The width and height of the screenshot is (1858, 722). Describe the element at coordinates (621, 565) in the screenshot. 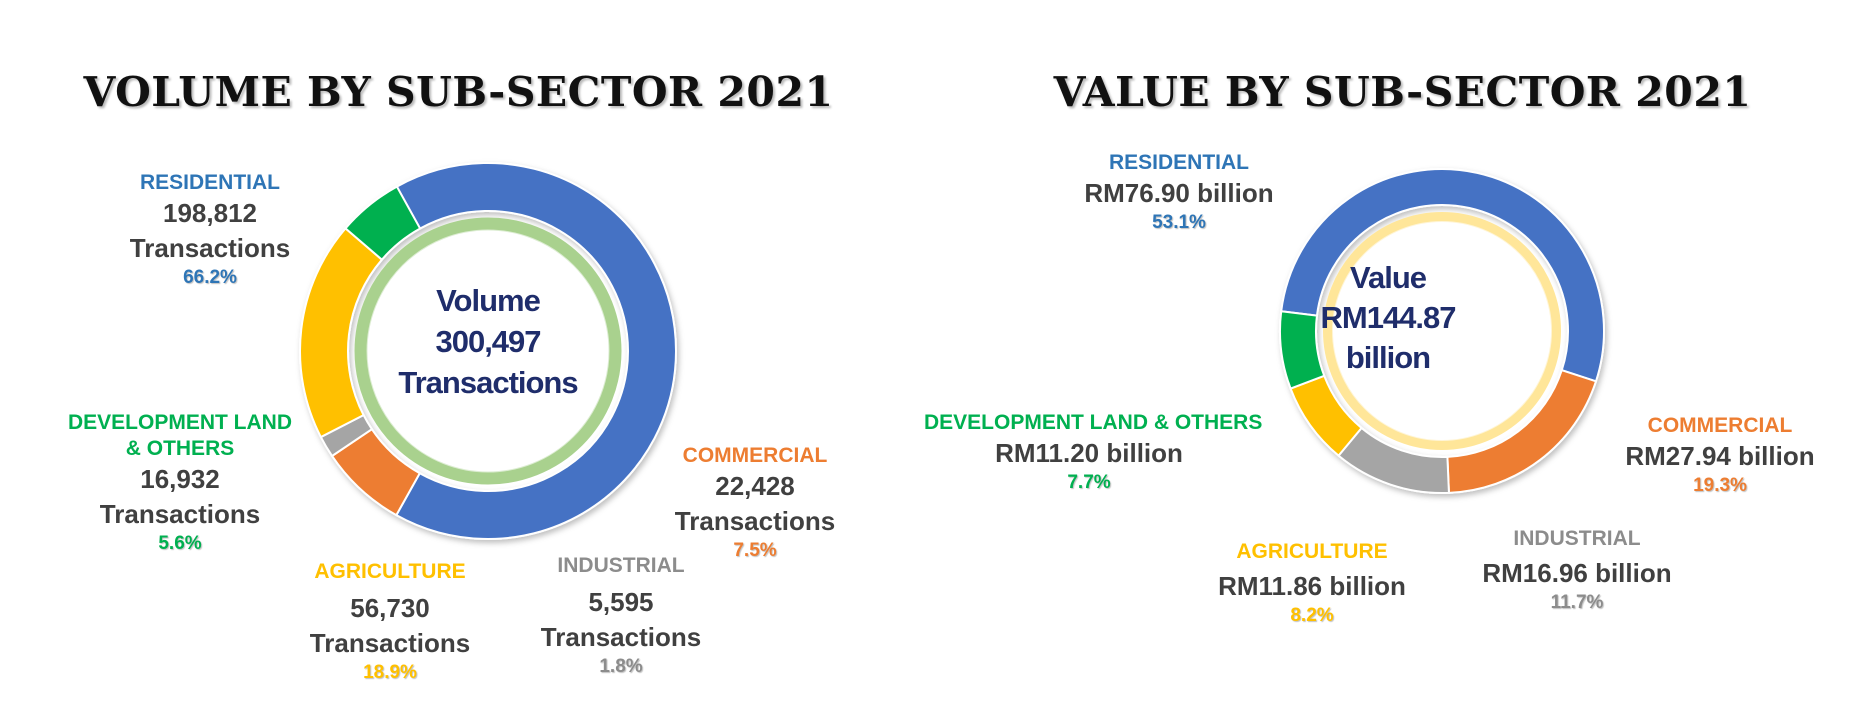

I see `volume-label-industrial-name: INDUSTRIAL` at that location.